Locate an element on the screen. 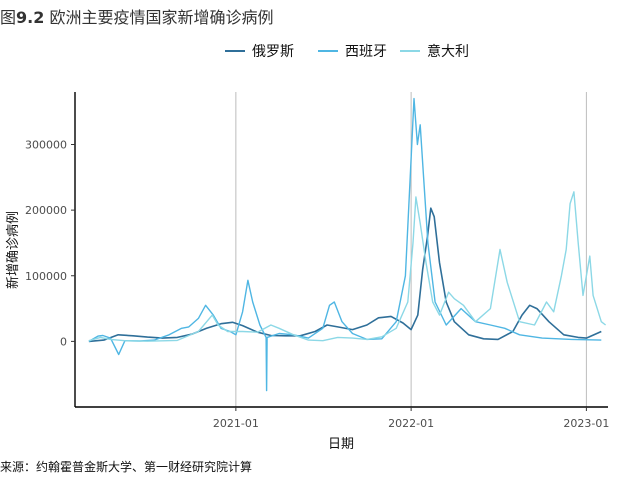 The width and height of the screenshot is (640, 480). y-tick-label: 0 is located at coordinates (63, 341).